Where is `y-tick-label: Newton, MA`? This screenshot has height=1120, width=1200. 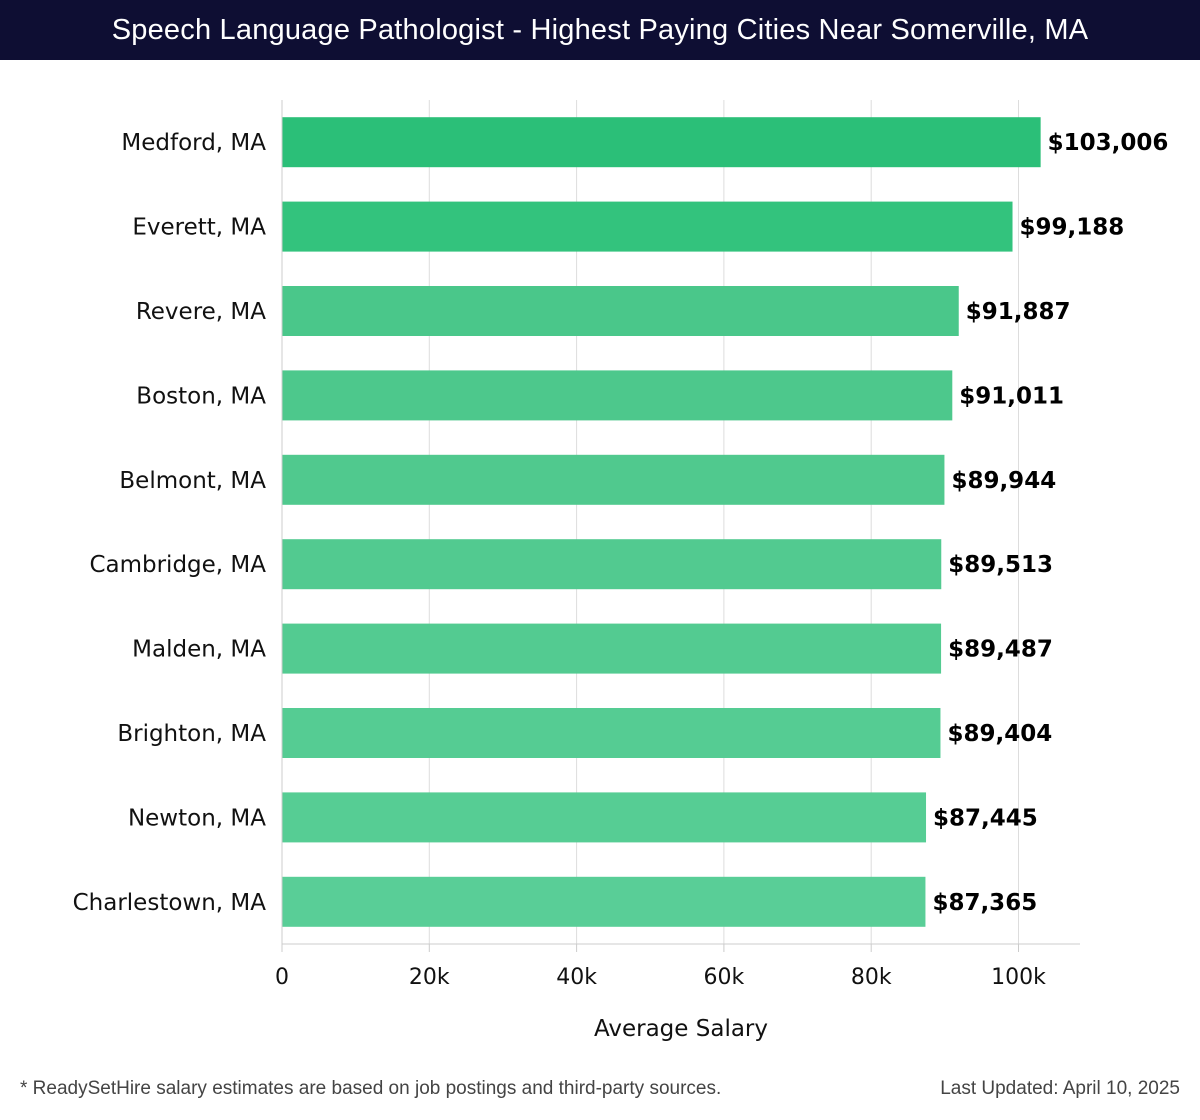
y-tick-label: Newton, MA is located at coordinates (197, 818).